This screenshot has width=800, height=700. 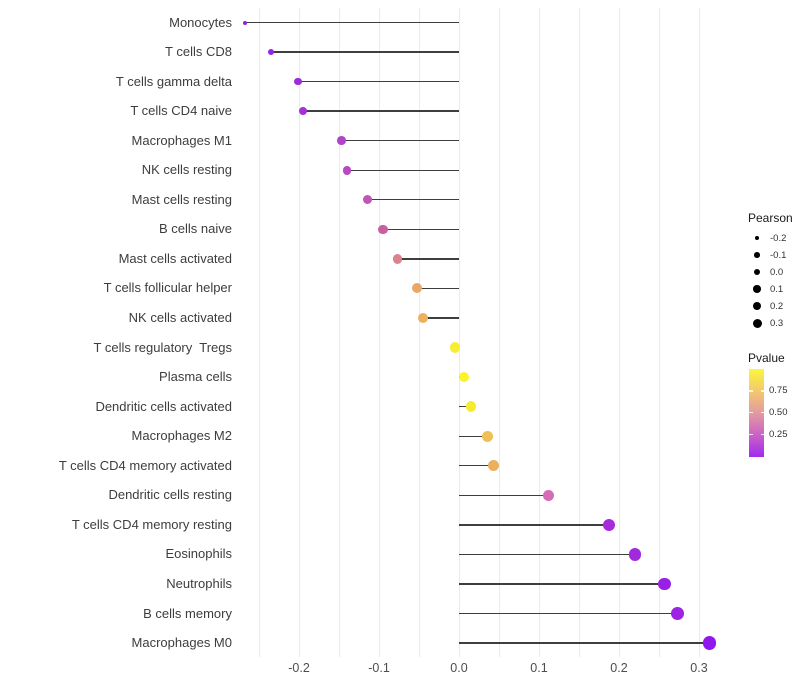 What do you see at coordinates (459, 668) in the screenshot?
I see `x-axis-tick-label: 0.0` at bounding box center [459, 668].